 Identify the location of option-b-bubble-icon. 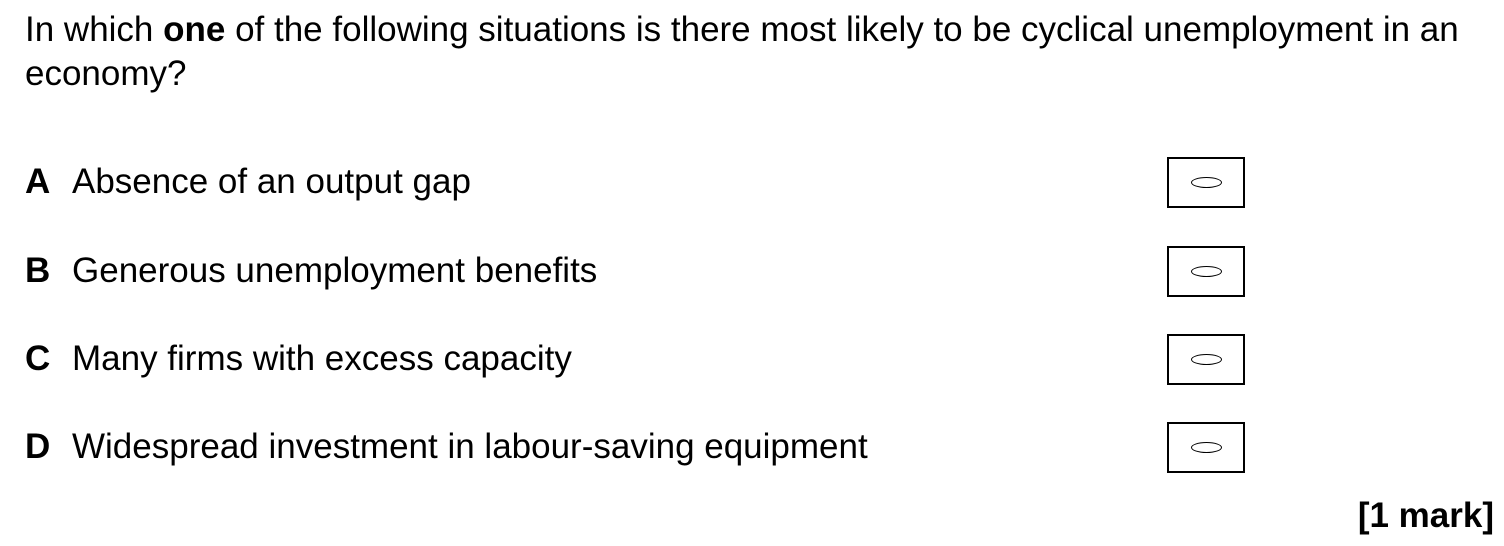
(1206, 271).